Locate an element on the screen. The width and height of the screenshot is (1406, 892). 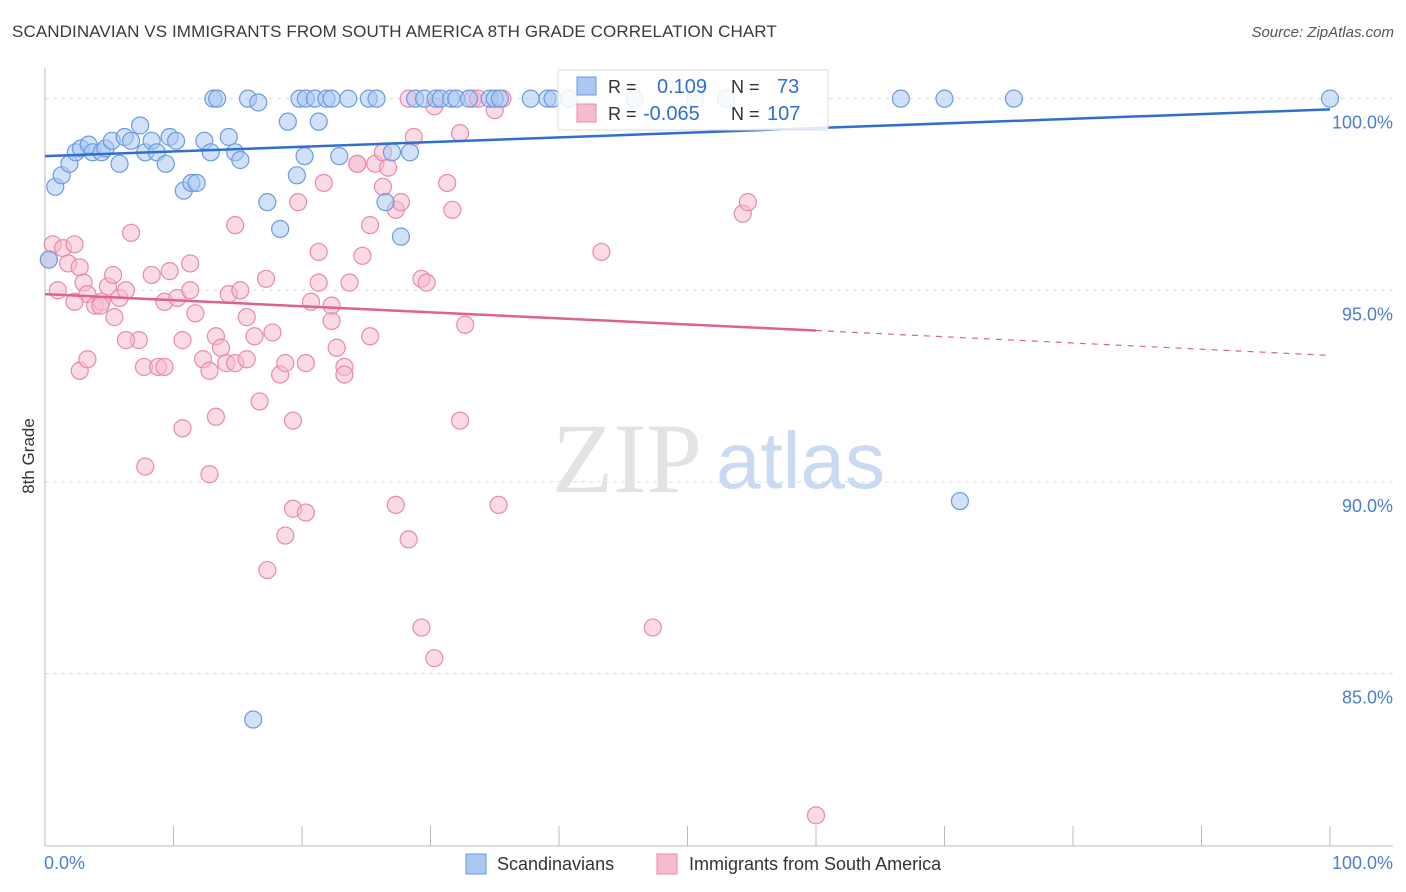
legend-swatch-immigrants is located at coordinates (667, 864).